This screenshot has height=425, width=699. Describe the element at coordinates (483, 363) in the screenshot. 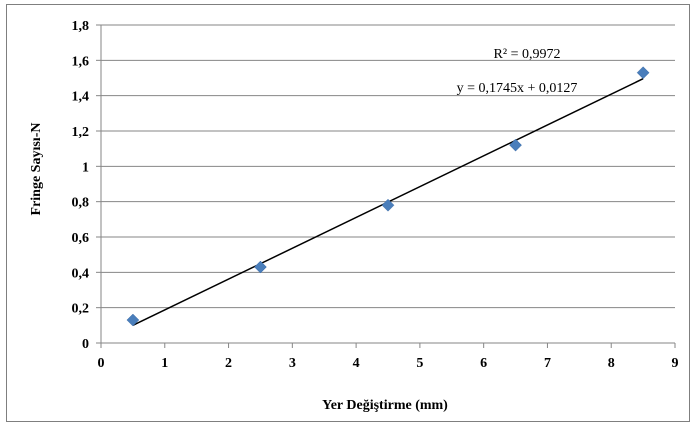

I see `x-tick-label: 6` at that location.